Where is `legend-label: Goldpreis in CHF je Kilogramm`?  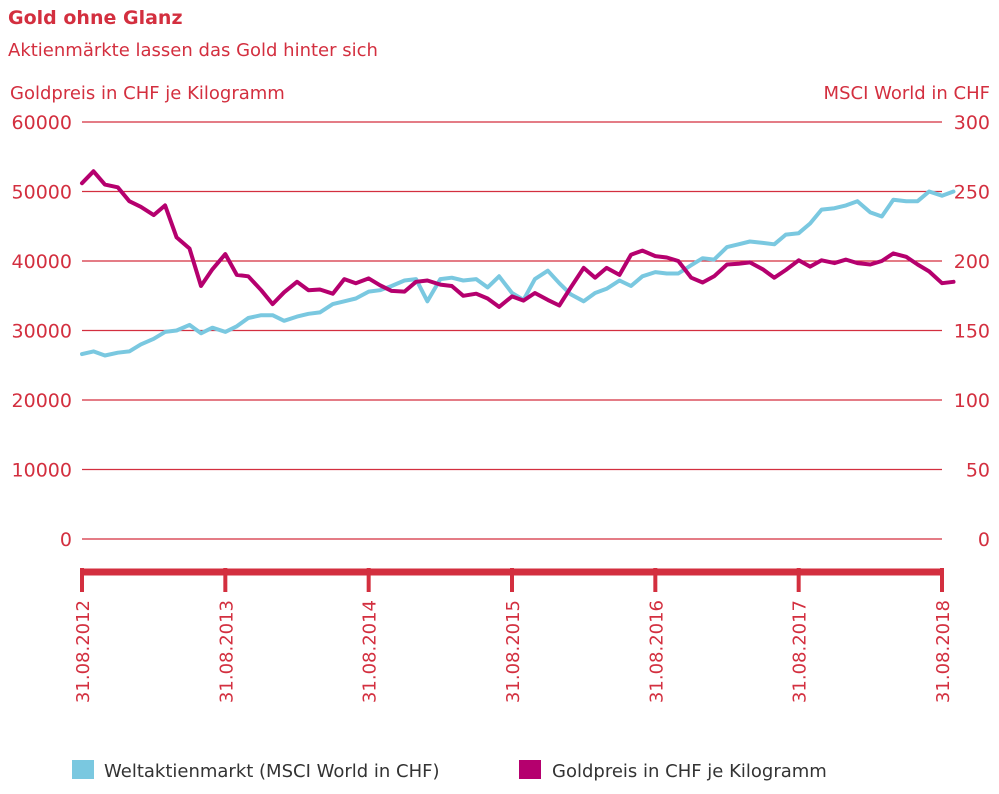
legend-label: Goldpreis in CHF je Kilogramm is located at coordinates (689, 771).